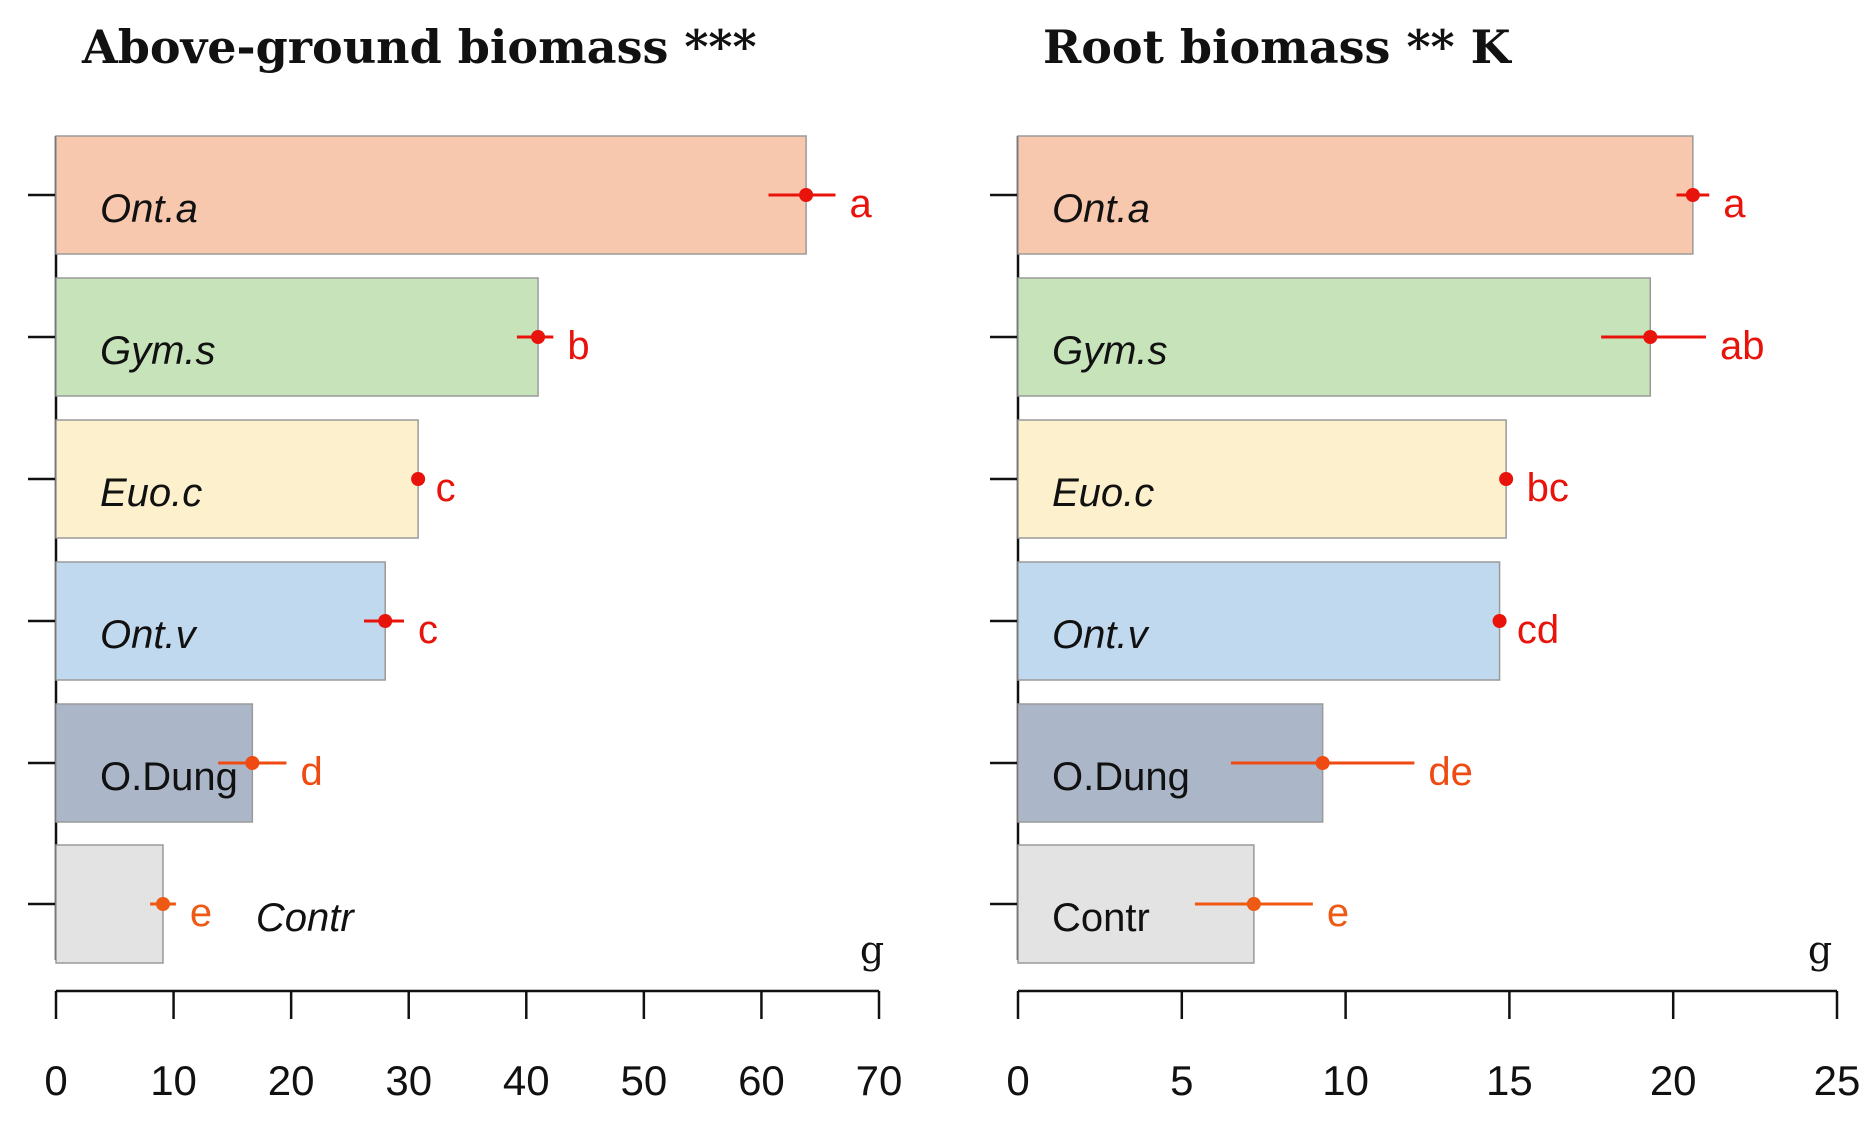 Image resolution: width=1870 pixels, height=1124 pixels. What do you see at coordinates (1450, 772) in the screenshot?
I see `significance-label: de` at bounding box center [1450, 772].